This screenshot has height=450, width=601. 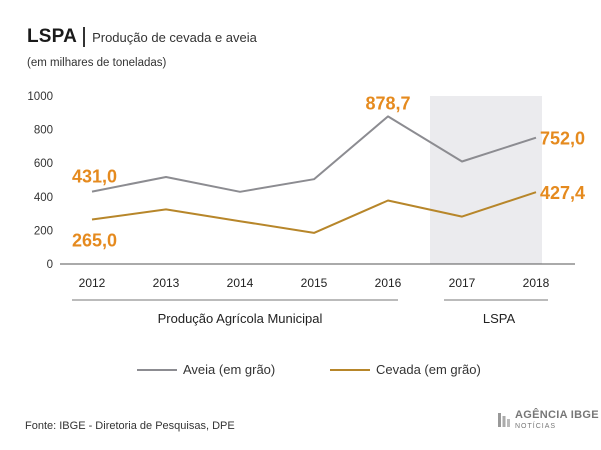 What do you see at coordinates (536, 283) in the screenshot?
I see `x-tick-label: 2018` at bounding box center [536, 283].